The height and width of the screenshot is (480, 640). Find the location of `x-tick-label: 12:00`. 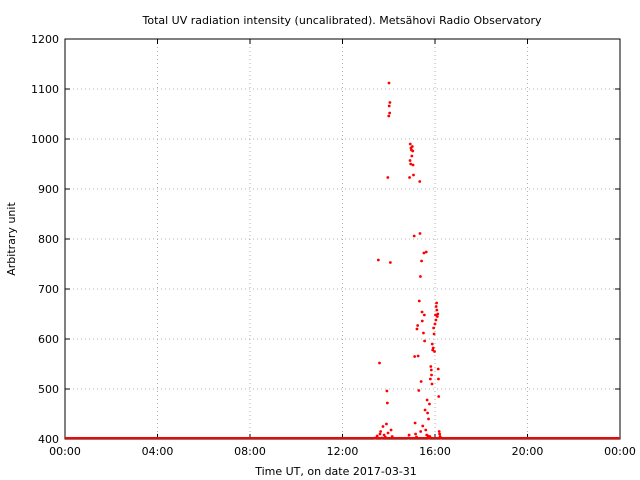

x-tick-label: 12:00 is located at coordinates (343, 451).